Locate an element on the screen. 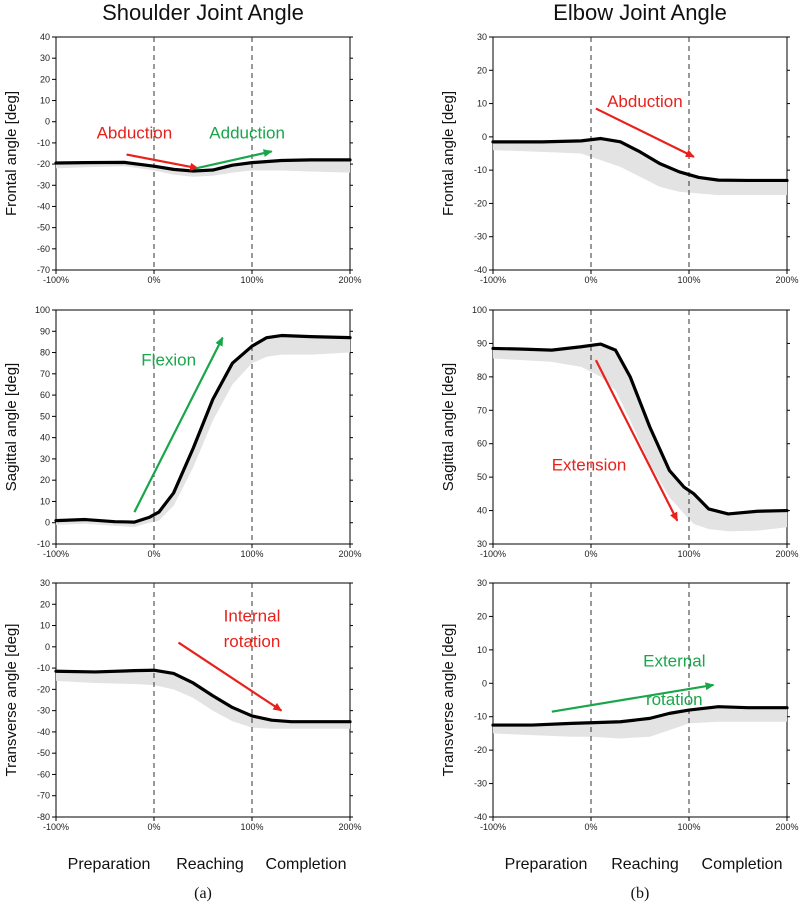 The width and height of the screenshot is (800, 906). column-title-elbow: Elbow Joint Angle is located at coordinates (640, 12).